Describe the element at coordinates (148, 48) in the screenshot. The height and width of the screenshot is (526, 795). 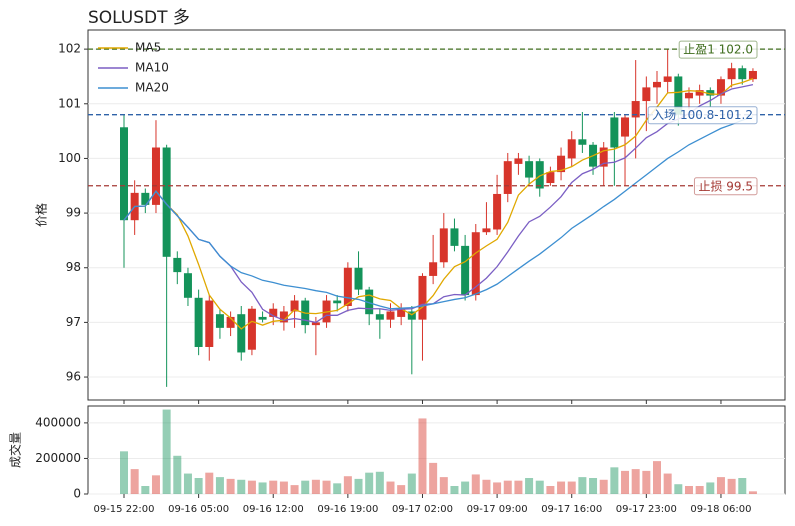
I see `legend-label: MA5` at that location.